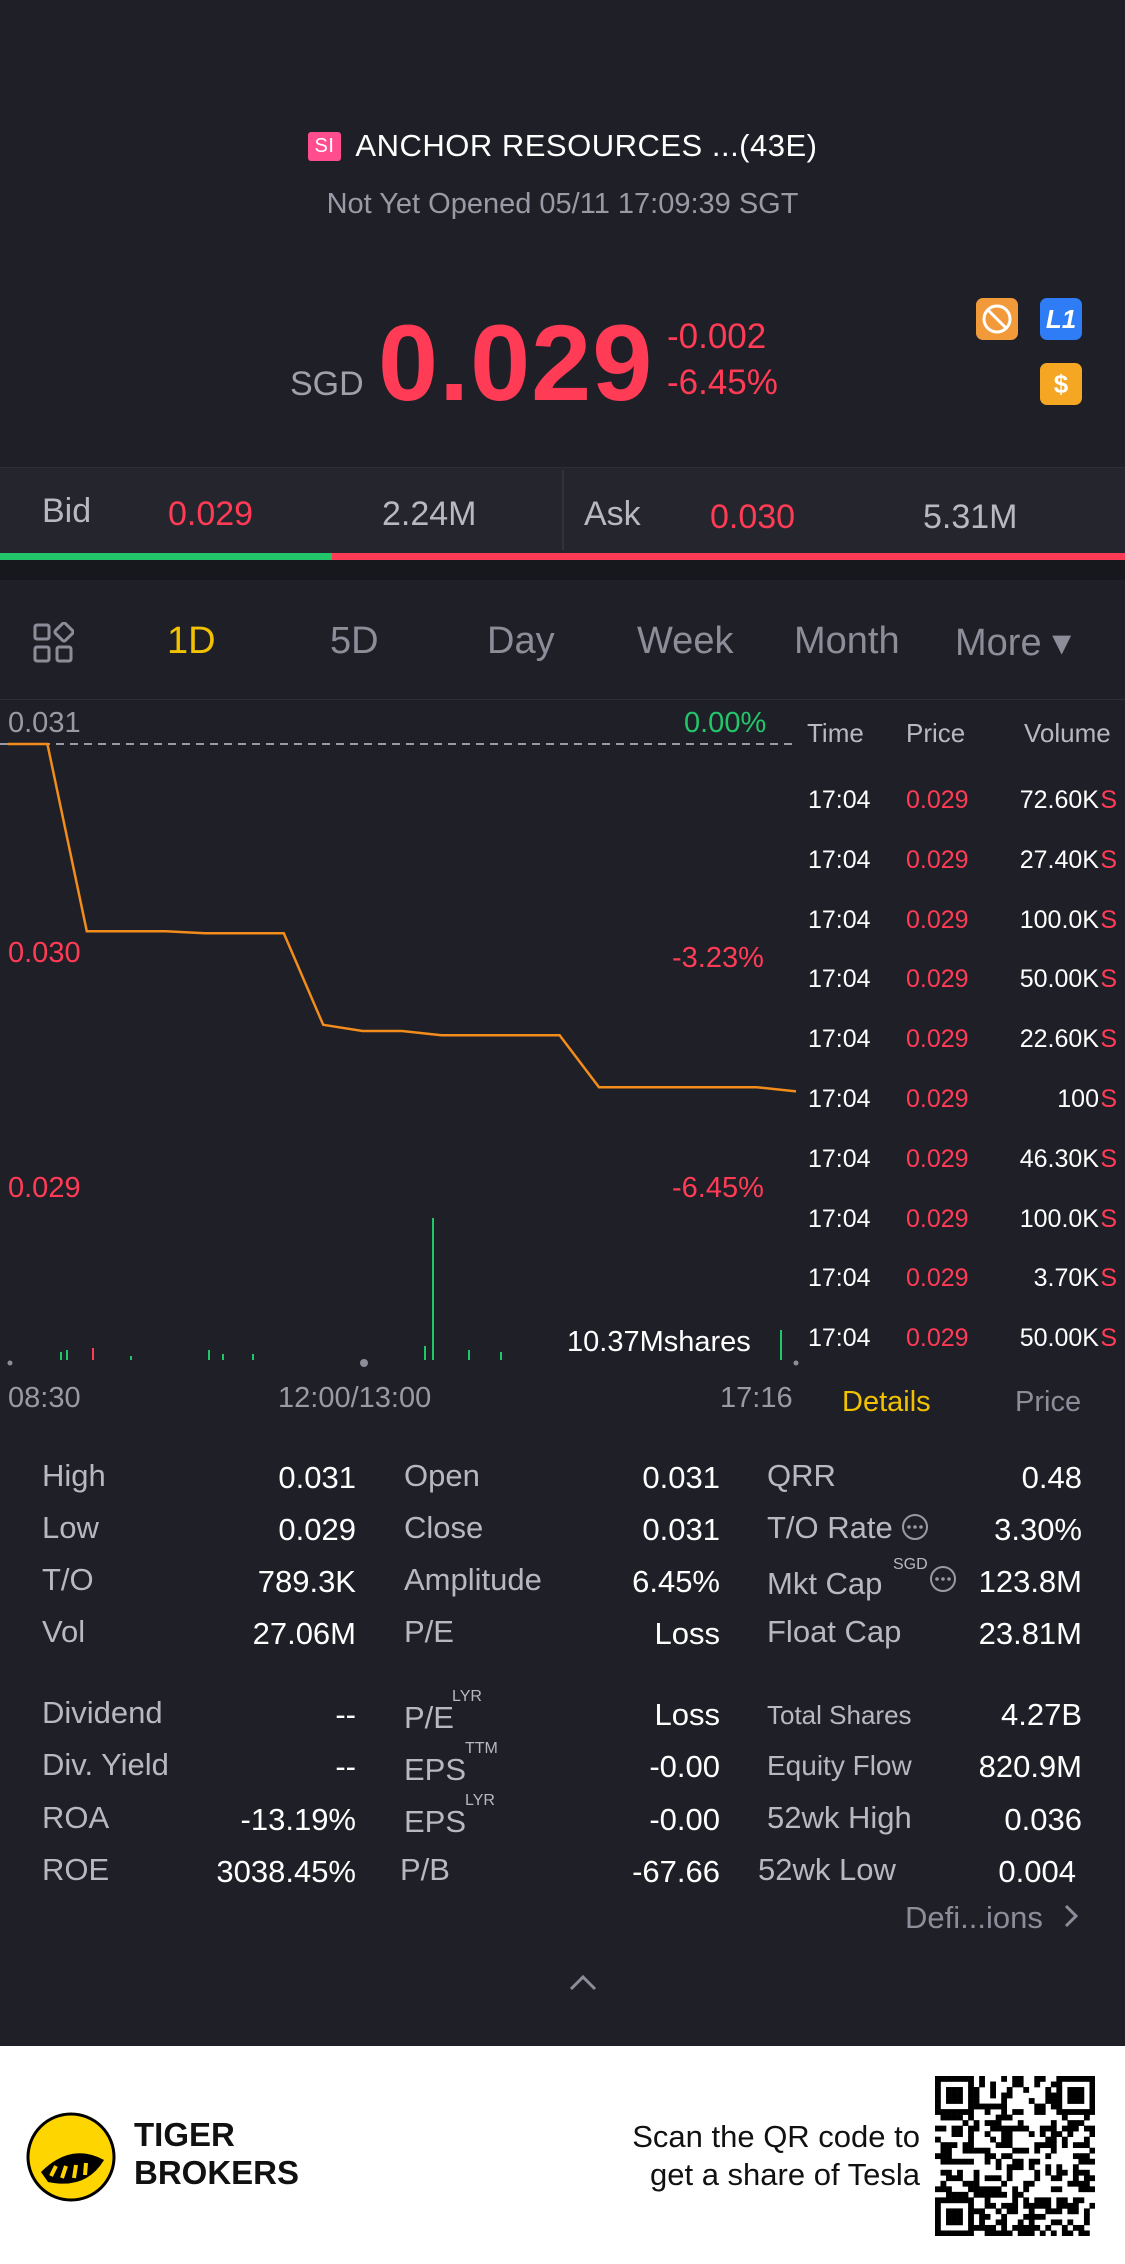 This screenshot has height=2264, width=1125. What do you see at coordinates (286, 1871) in the screenshot?
I see `stat-roe-value: 3038.45%` at bounding box center [286, 1871].